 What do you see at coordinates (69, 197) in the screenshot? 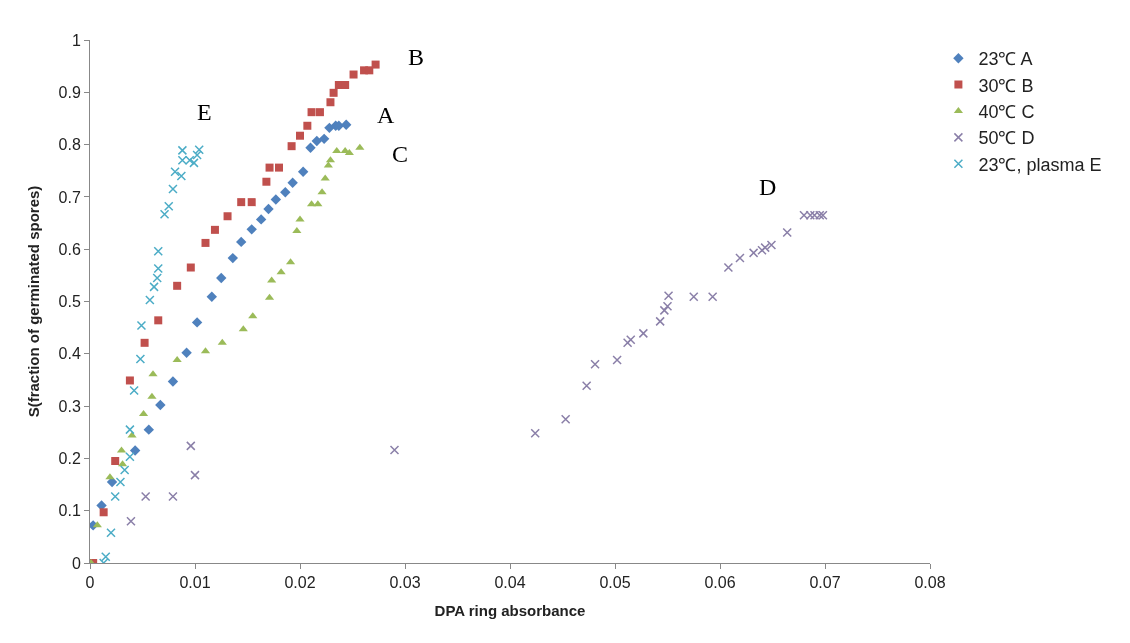
I see `y-tick-label: 0.7` at bounding box center [69, 197].